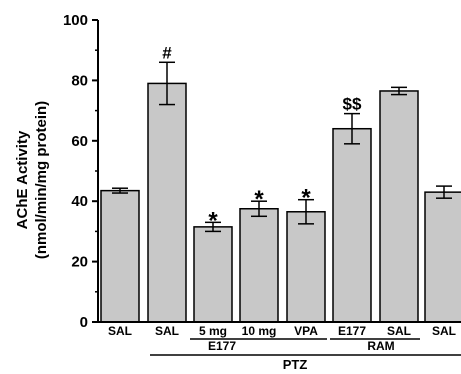  What do you see at coordinates (167, 52) in the screenshot?
I see `significance-marker: #` at bounding box center [167, 52].